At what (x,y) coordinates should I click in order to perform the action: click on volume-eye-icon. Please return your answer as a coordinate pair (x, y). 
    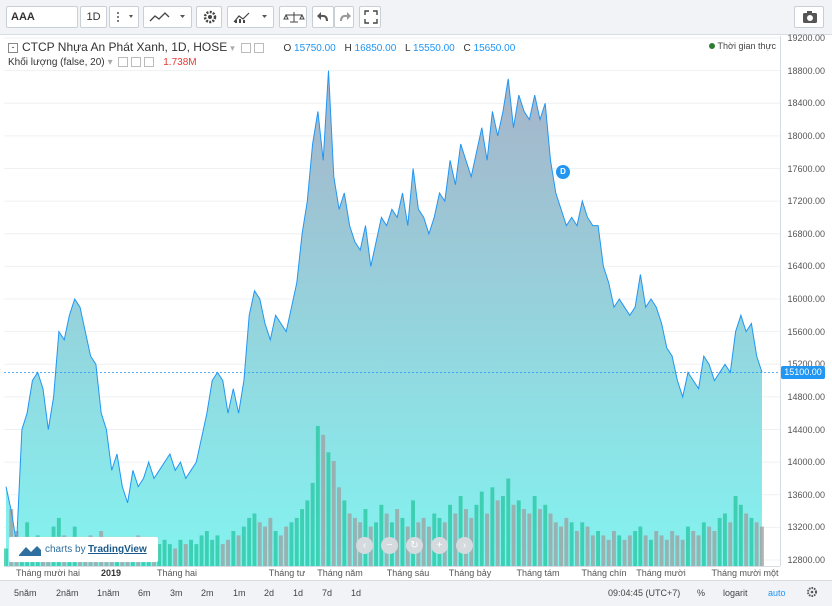
    Looking at the image, I should click on (123, 62).